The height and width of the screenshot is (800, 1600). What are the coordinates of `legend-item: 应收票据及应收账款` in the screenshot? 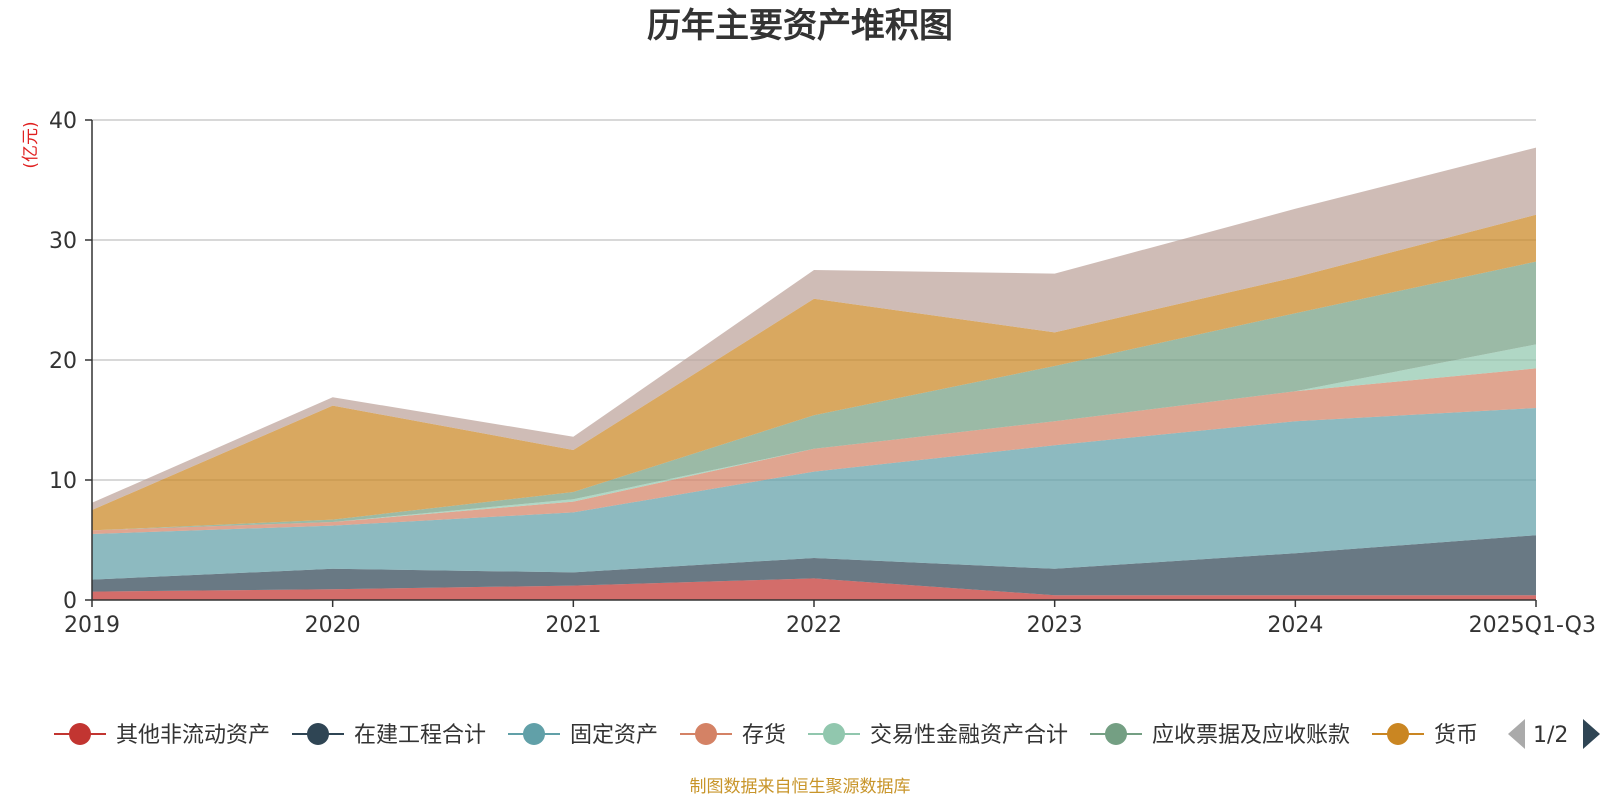 It's located at (1220, 735).